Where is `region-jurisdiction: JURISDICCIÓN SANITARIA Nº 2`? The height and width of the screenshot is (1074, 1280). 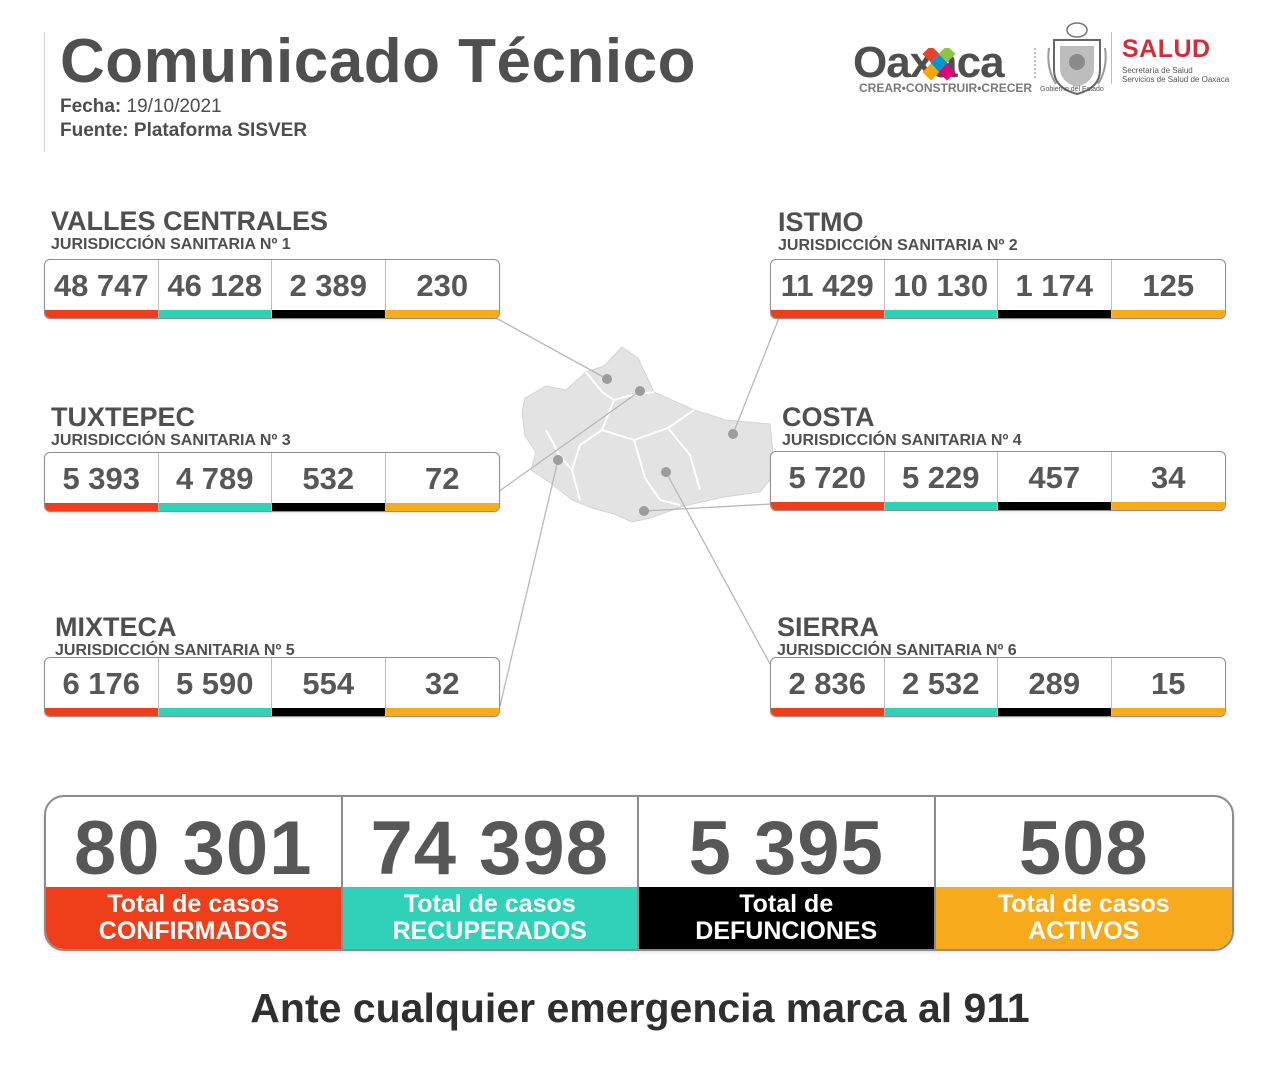
region-jurisdiction: JURISDICCIÓN SANITARIA Nº 2 is located at coordinates (898, 245).